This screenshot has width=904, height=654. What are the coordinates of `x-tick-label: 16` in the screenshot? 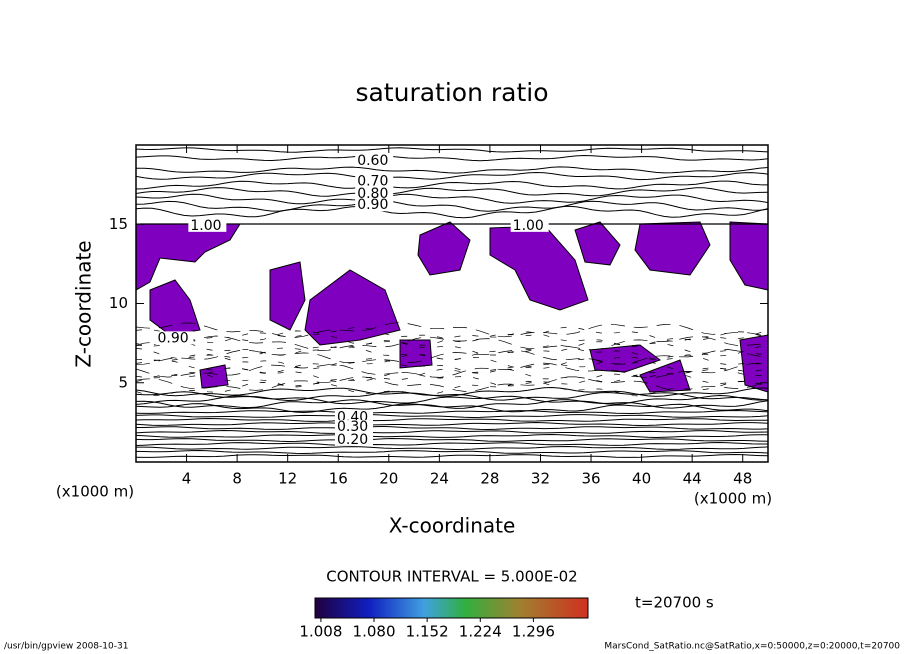 It's located at (338, 479).